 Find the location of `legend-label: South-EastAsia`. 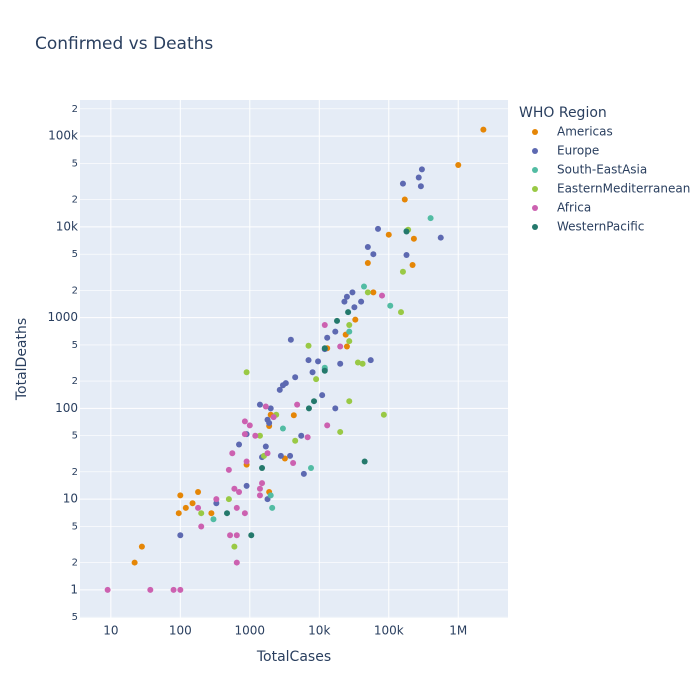

legend-label: South-EastAsia is located at coordinates (602, 170).